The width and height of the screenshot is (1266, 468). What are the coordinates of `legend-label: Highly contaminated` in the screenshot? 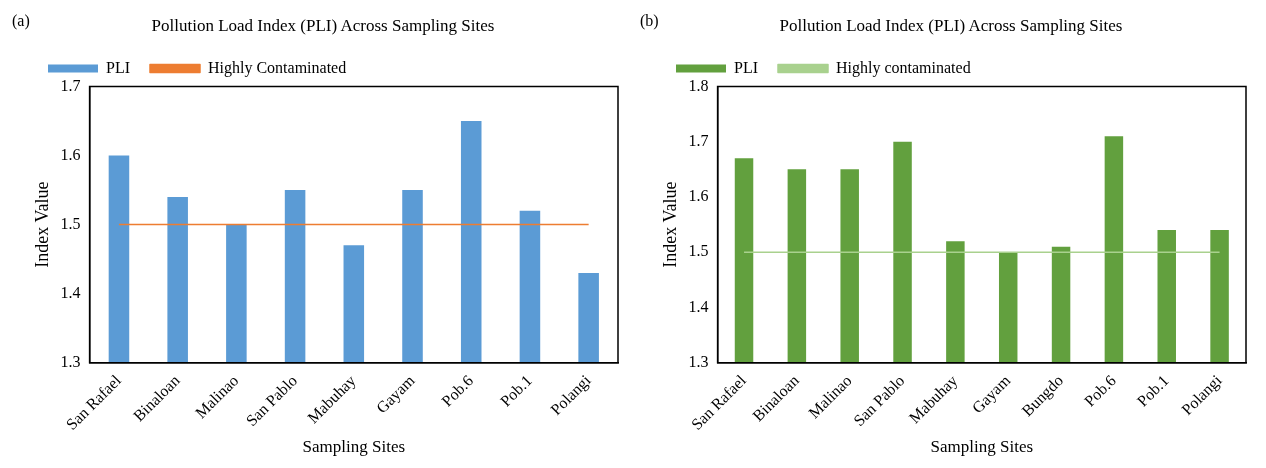 It's located at (903, 67).